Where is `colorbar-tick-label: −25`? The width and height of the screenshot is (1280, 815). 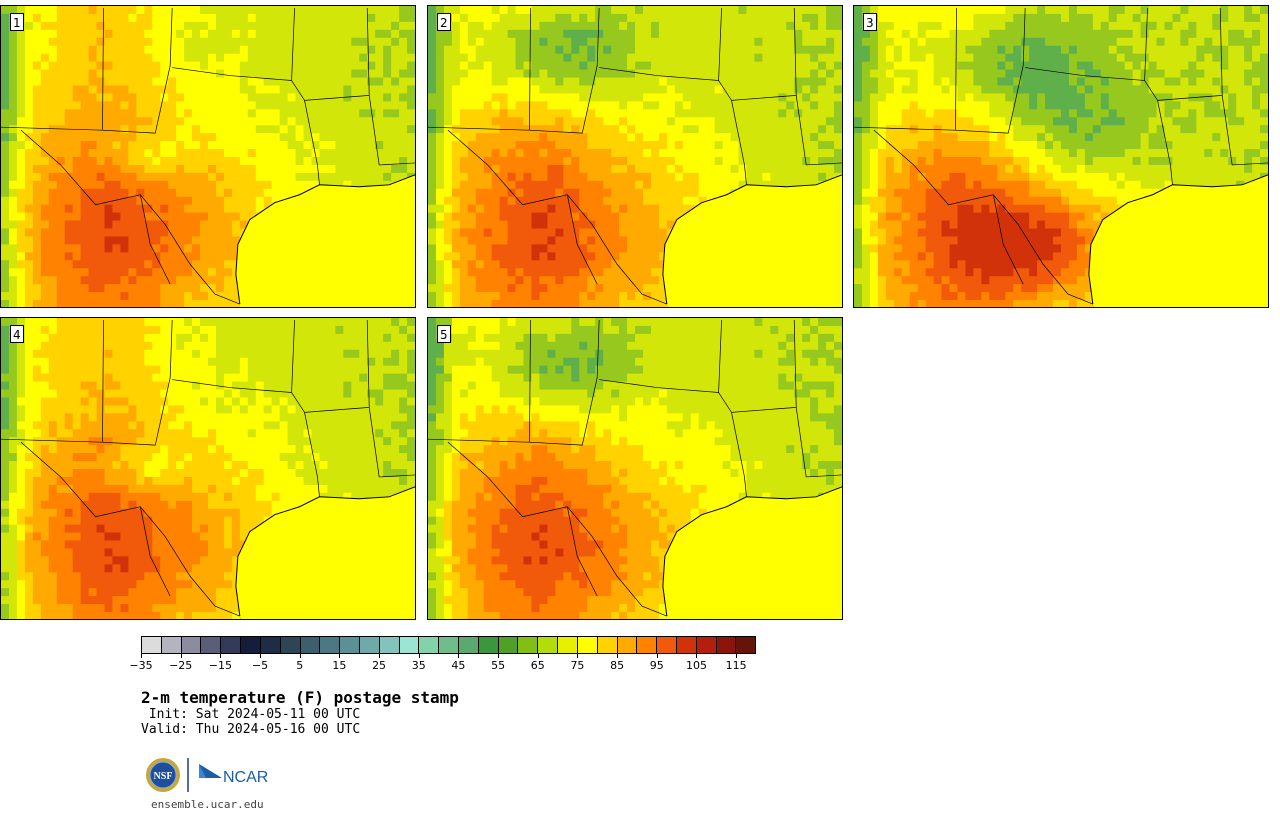
colorbar-tick-label: −25 is located at coordinates (181, 665).